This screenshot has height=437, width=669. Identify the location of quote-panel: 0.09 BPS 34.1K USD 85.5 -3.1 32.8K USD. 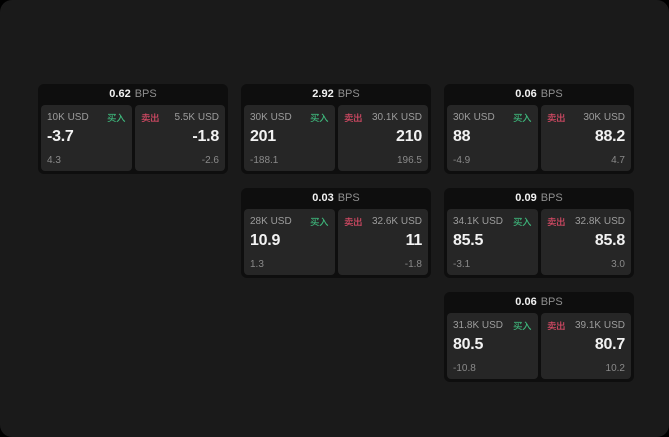
(539, 233).